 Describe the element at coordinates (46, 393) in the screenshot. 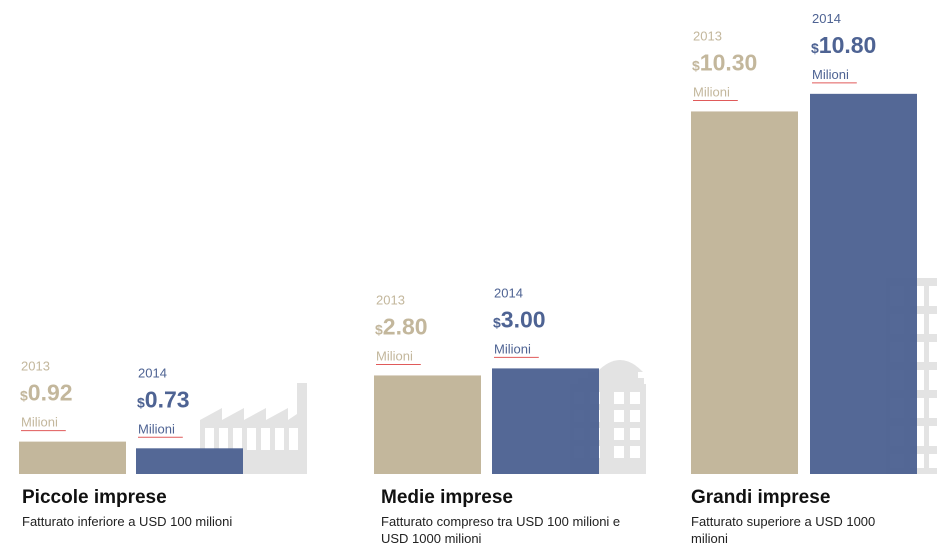

I see `value-label-piccole-imprese-2013: $0.92` at that location.